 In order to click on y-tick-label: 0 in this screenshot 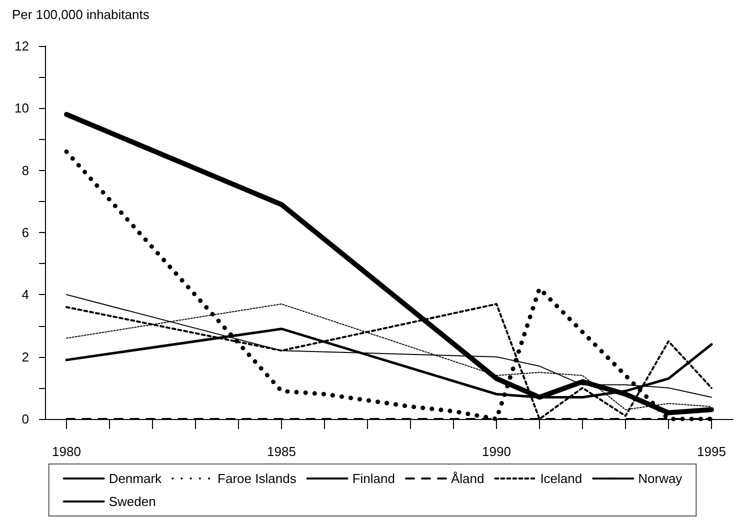, I will do `click(25, 419)`.